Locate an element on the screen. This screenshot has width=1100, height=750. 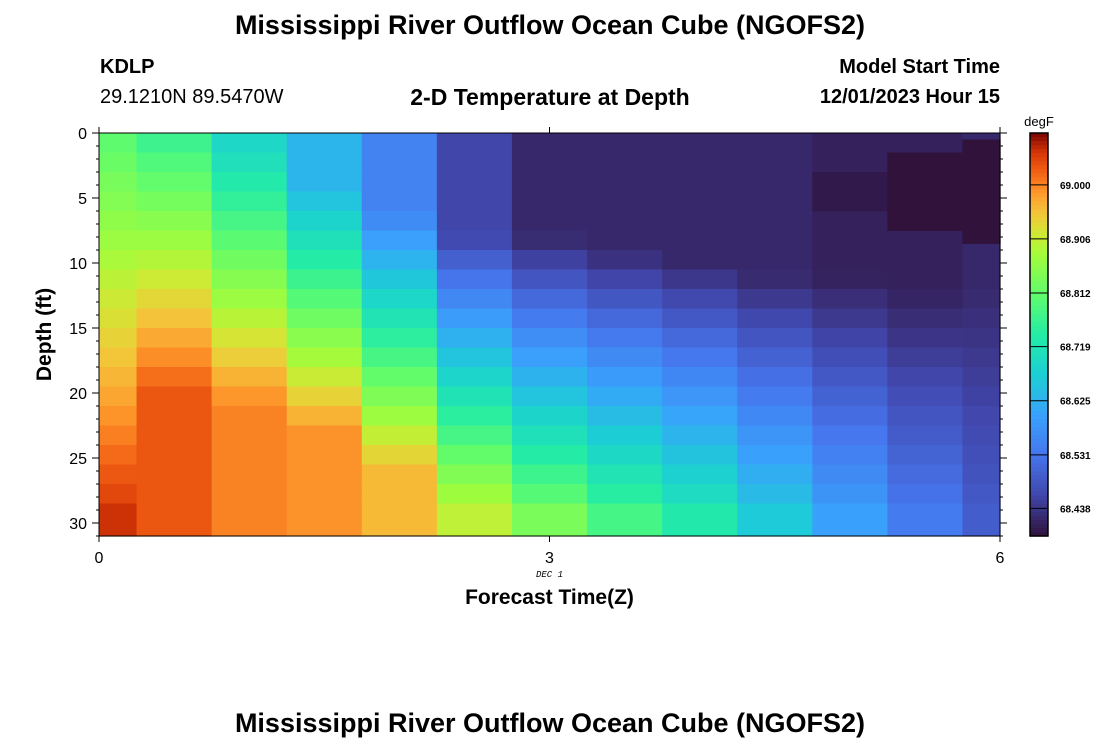
colorbar-frame is located at coordinates (1039, 334).